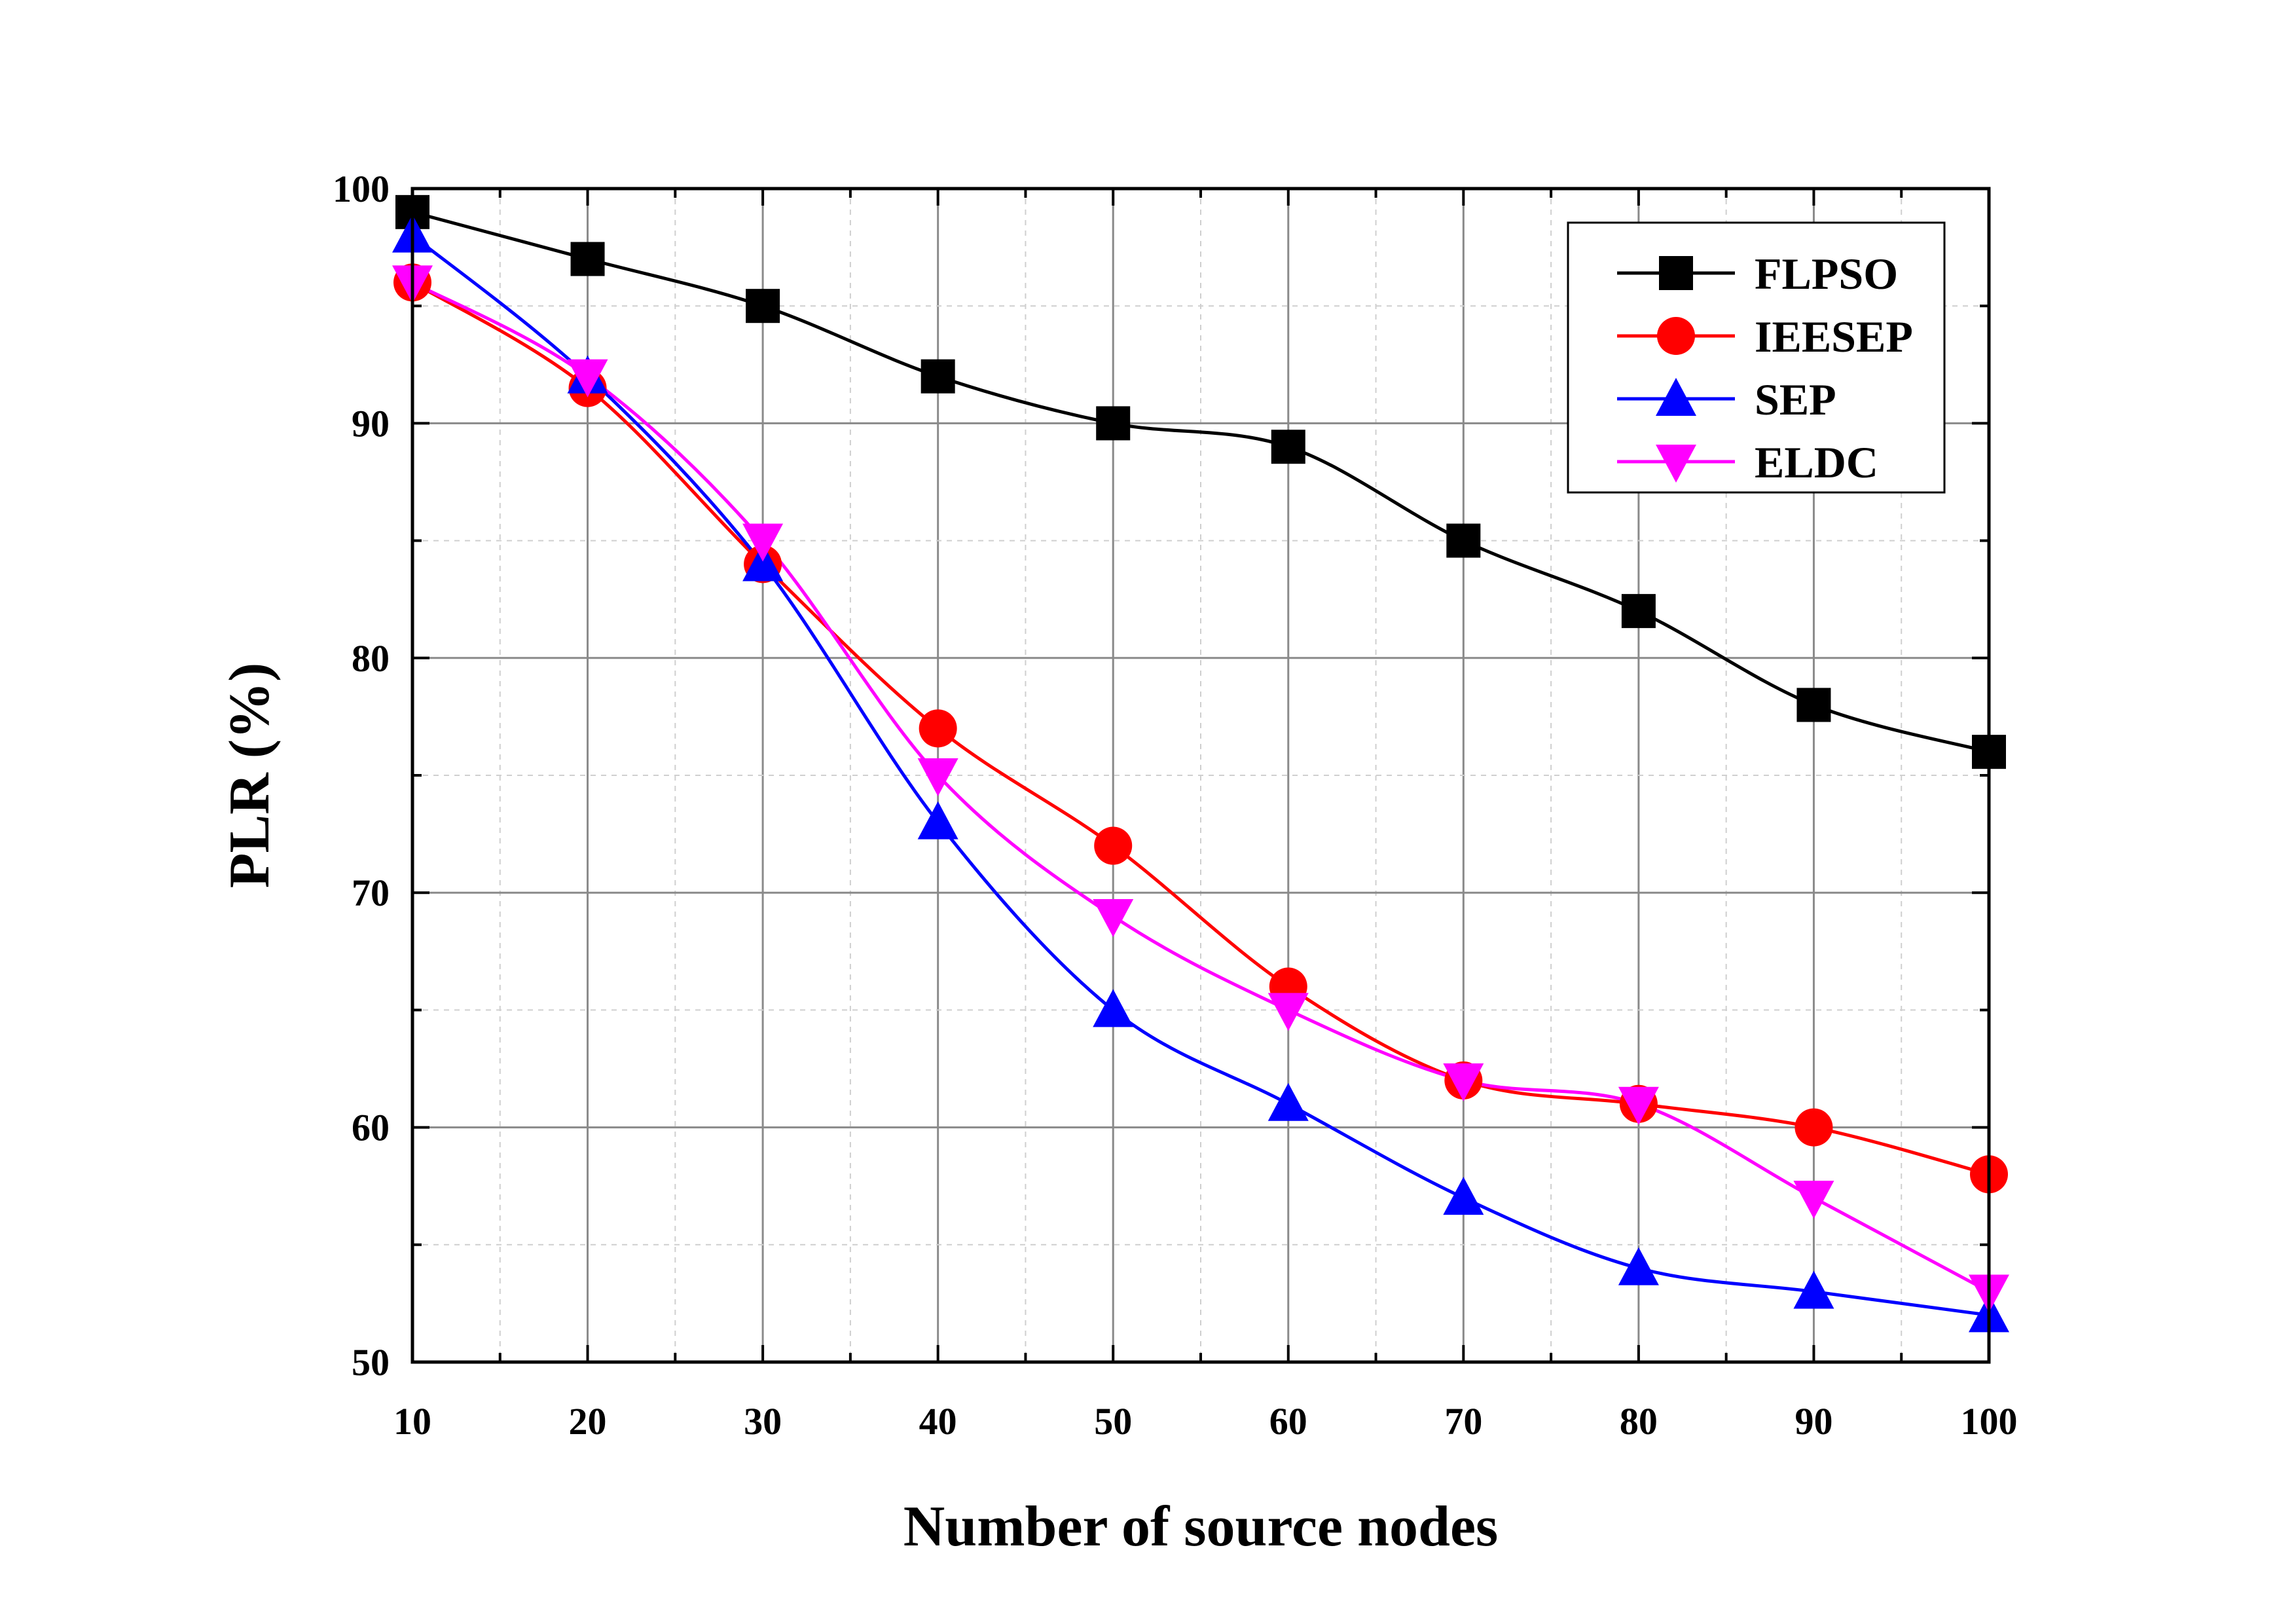 The image size is (2296, 1624). Describe the element at coordinates (1463, 1421) in the screenshot. I see `x-tick-label: 70` at that location.